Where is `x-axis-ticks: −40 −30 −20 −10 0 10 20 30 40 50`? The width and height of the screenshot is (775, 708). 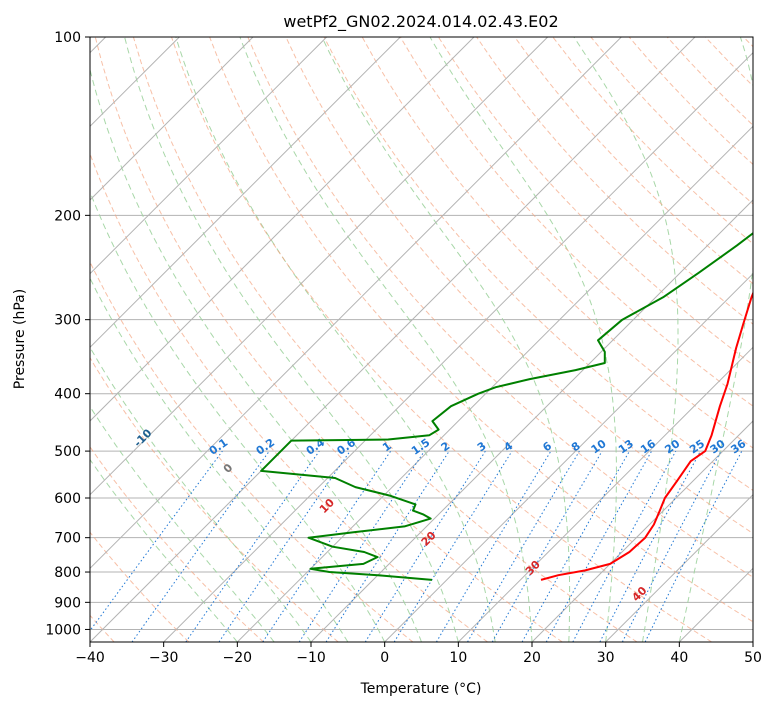
x-axis-ticks: −40 −30 −20 −10 0 10 20 30 40 50 is located at coordinates (418, 654).